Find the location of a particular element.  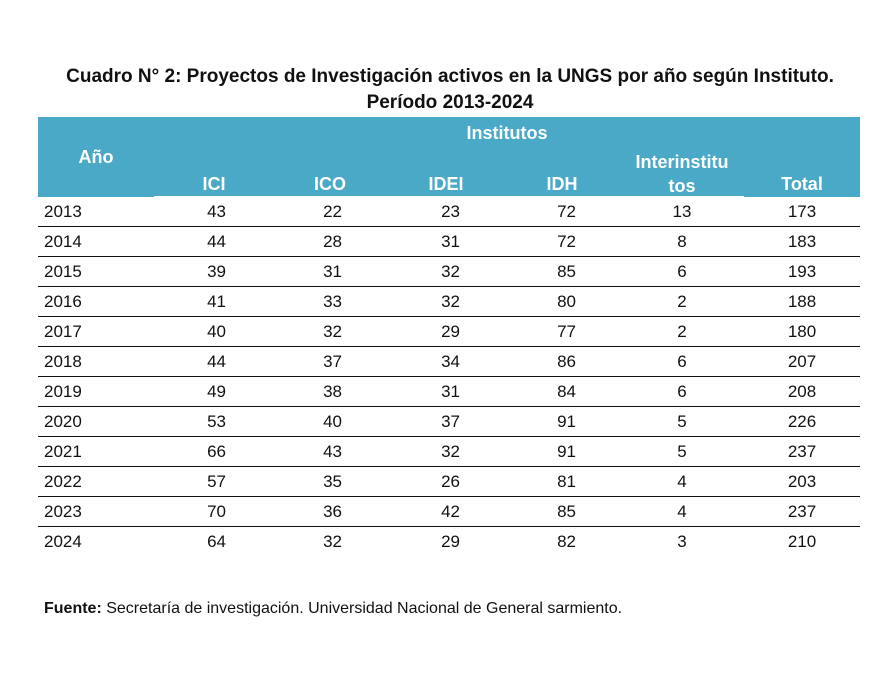

cell-year: 2024 is located at coordinates (63, 541).